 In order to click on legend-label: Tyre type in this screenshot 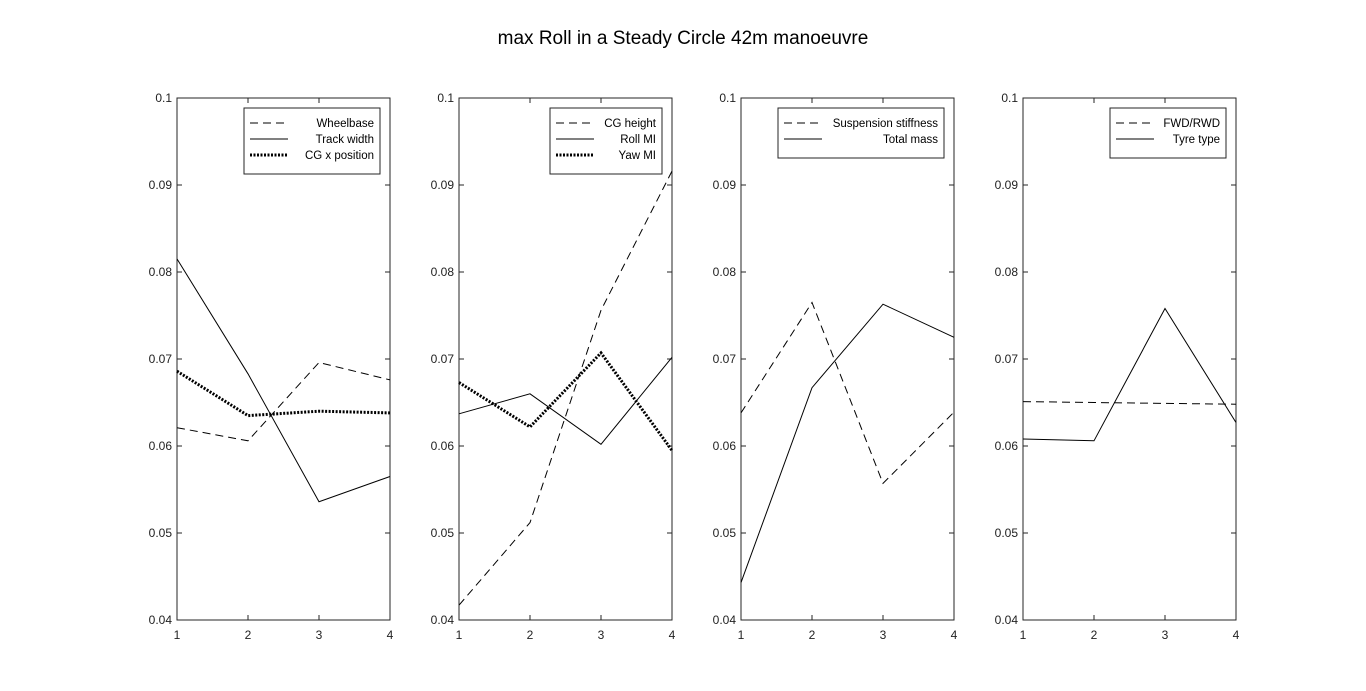, I will do `click(1196, 140)`.